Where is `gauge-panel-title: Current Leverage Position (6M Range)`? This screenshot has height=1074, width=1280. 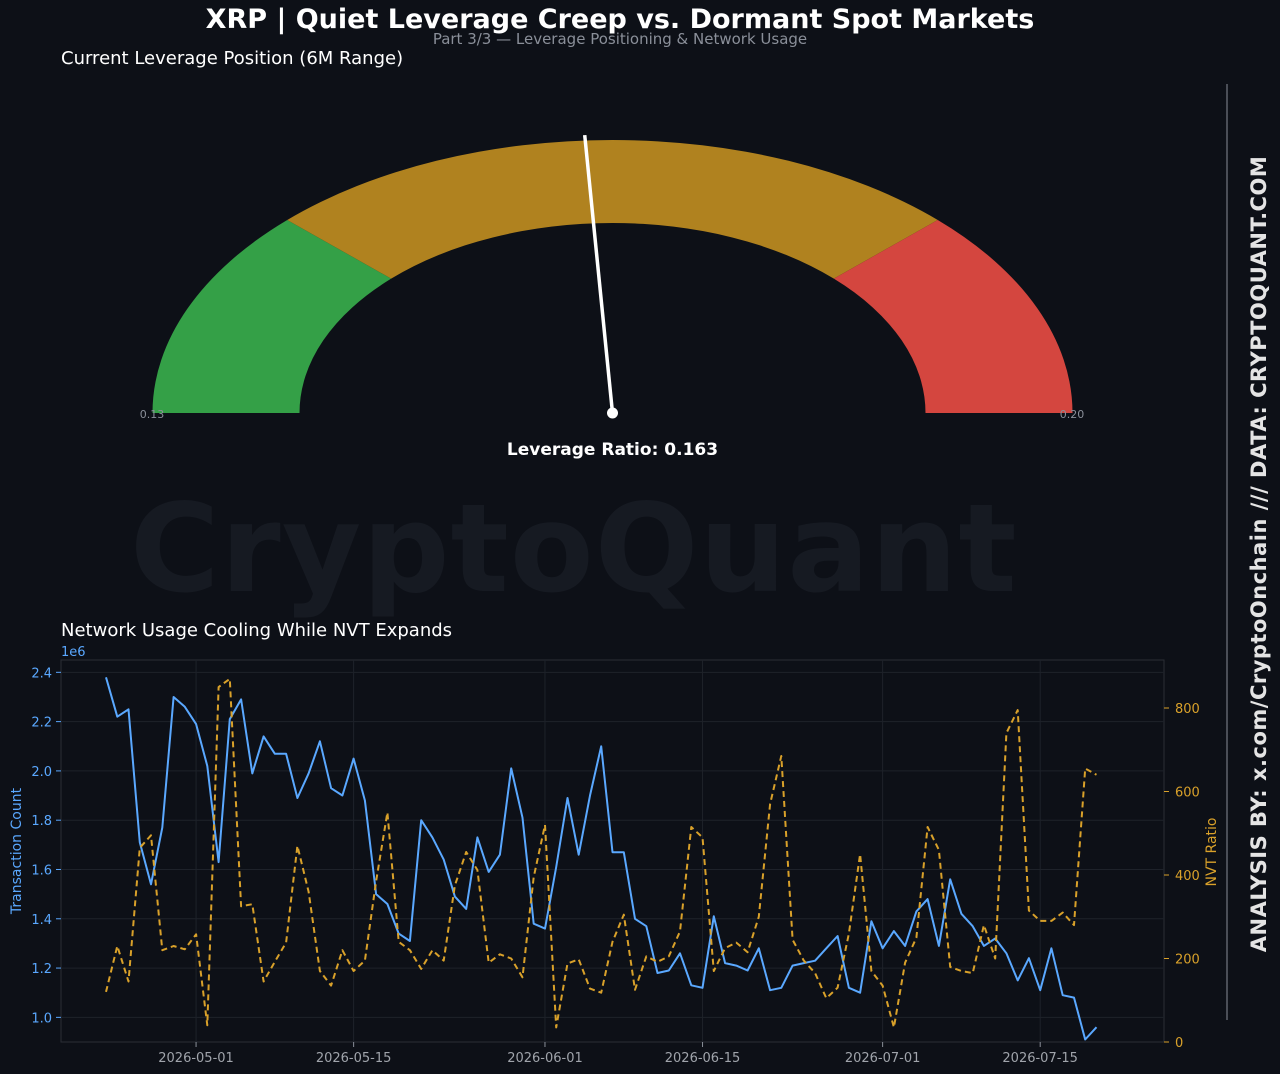
gauge-panel-title: Current Leverage Position (6M Range) is located at coordinates (232, 58).